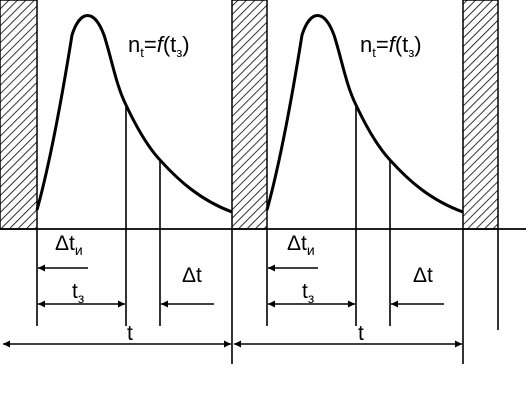  I want to click on right-hatched-block, so click(480, 115).